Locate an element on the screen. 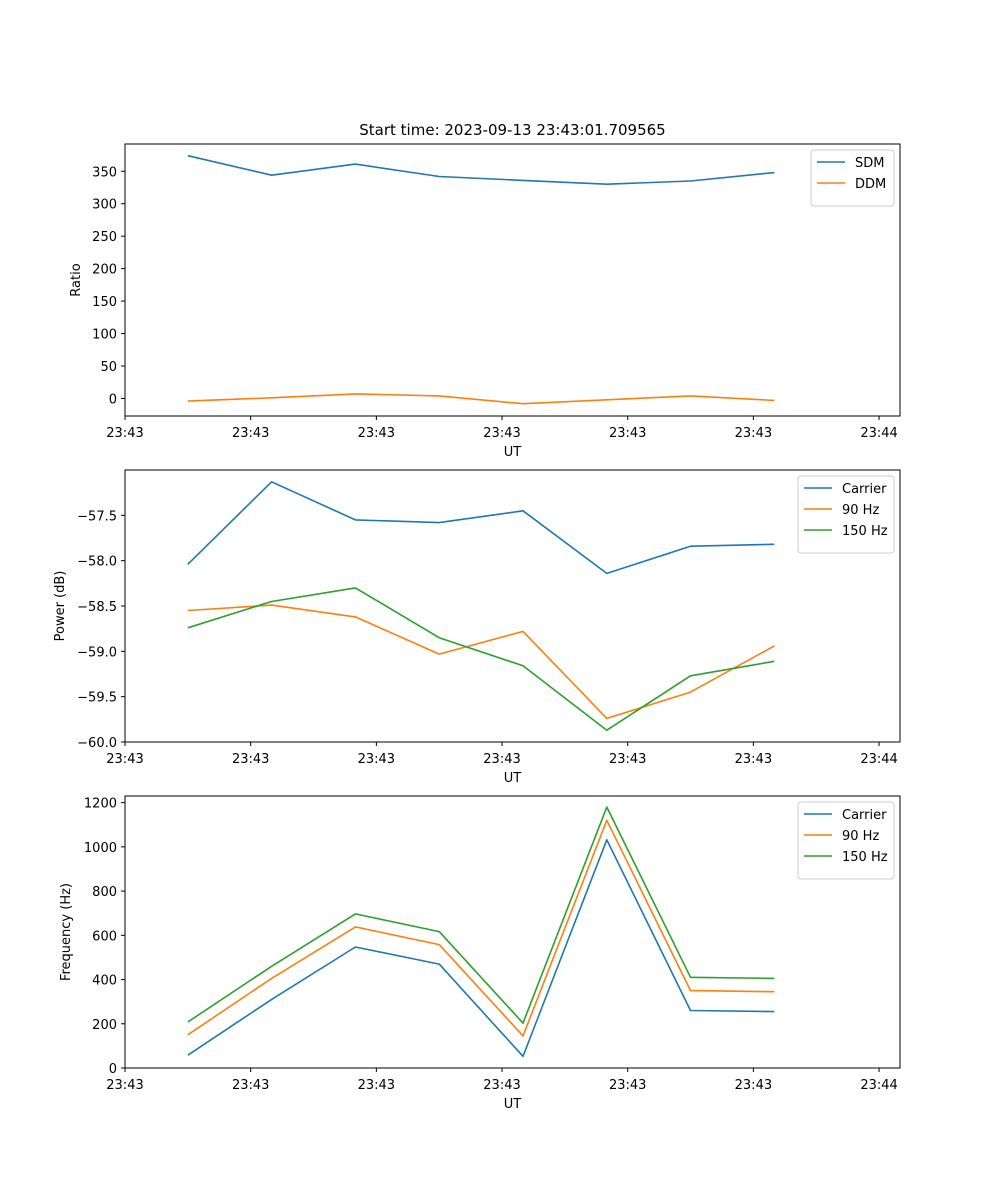 Image resolution: width=1000 pixels, height=1200 pixels. y-tick-label: −58.0 is located at coordinates (97, 562).